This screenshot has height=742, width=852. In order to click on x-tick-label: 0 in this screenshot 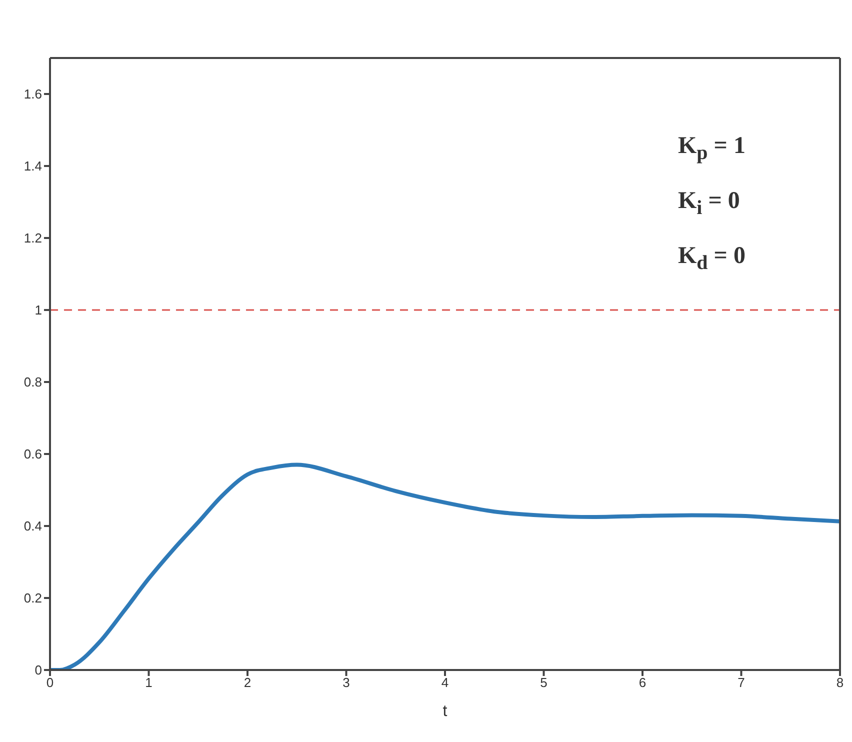, I will do `click(50, 682)`.